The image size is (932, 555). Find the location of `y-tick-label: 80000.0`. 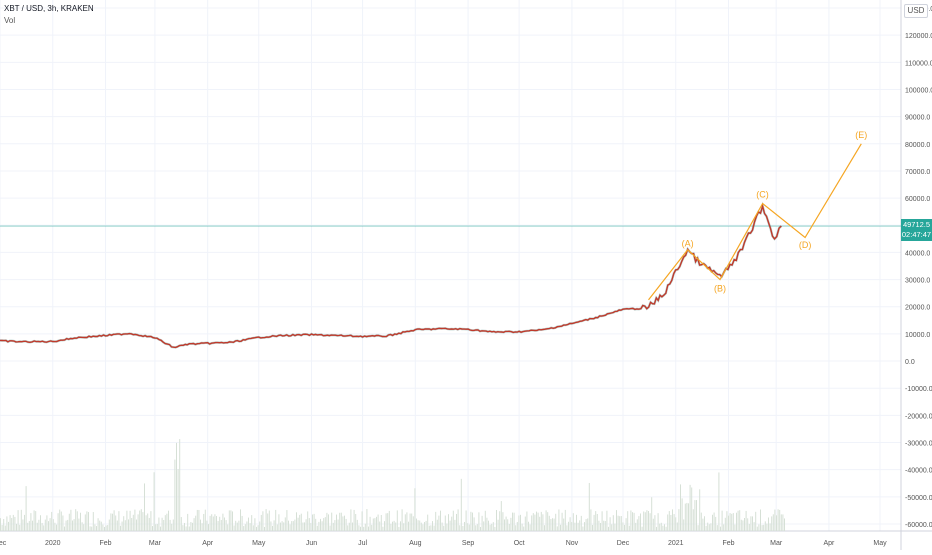

y-tick-label: 80000.0 is located at coordinates (917, 145).